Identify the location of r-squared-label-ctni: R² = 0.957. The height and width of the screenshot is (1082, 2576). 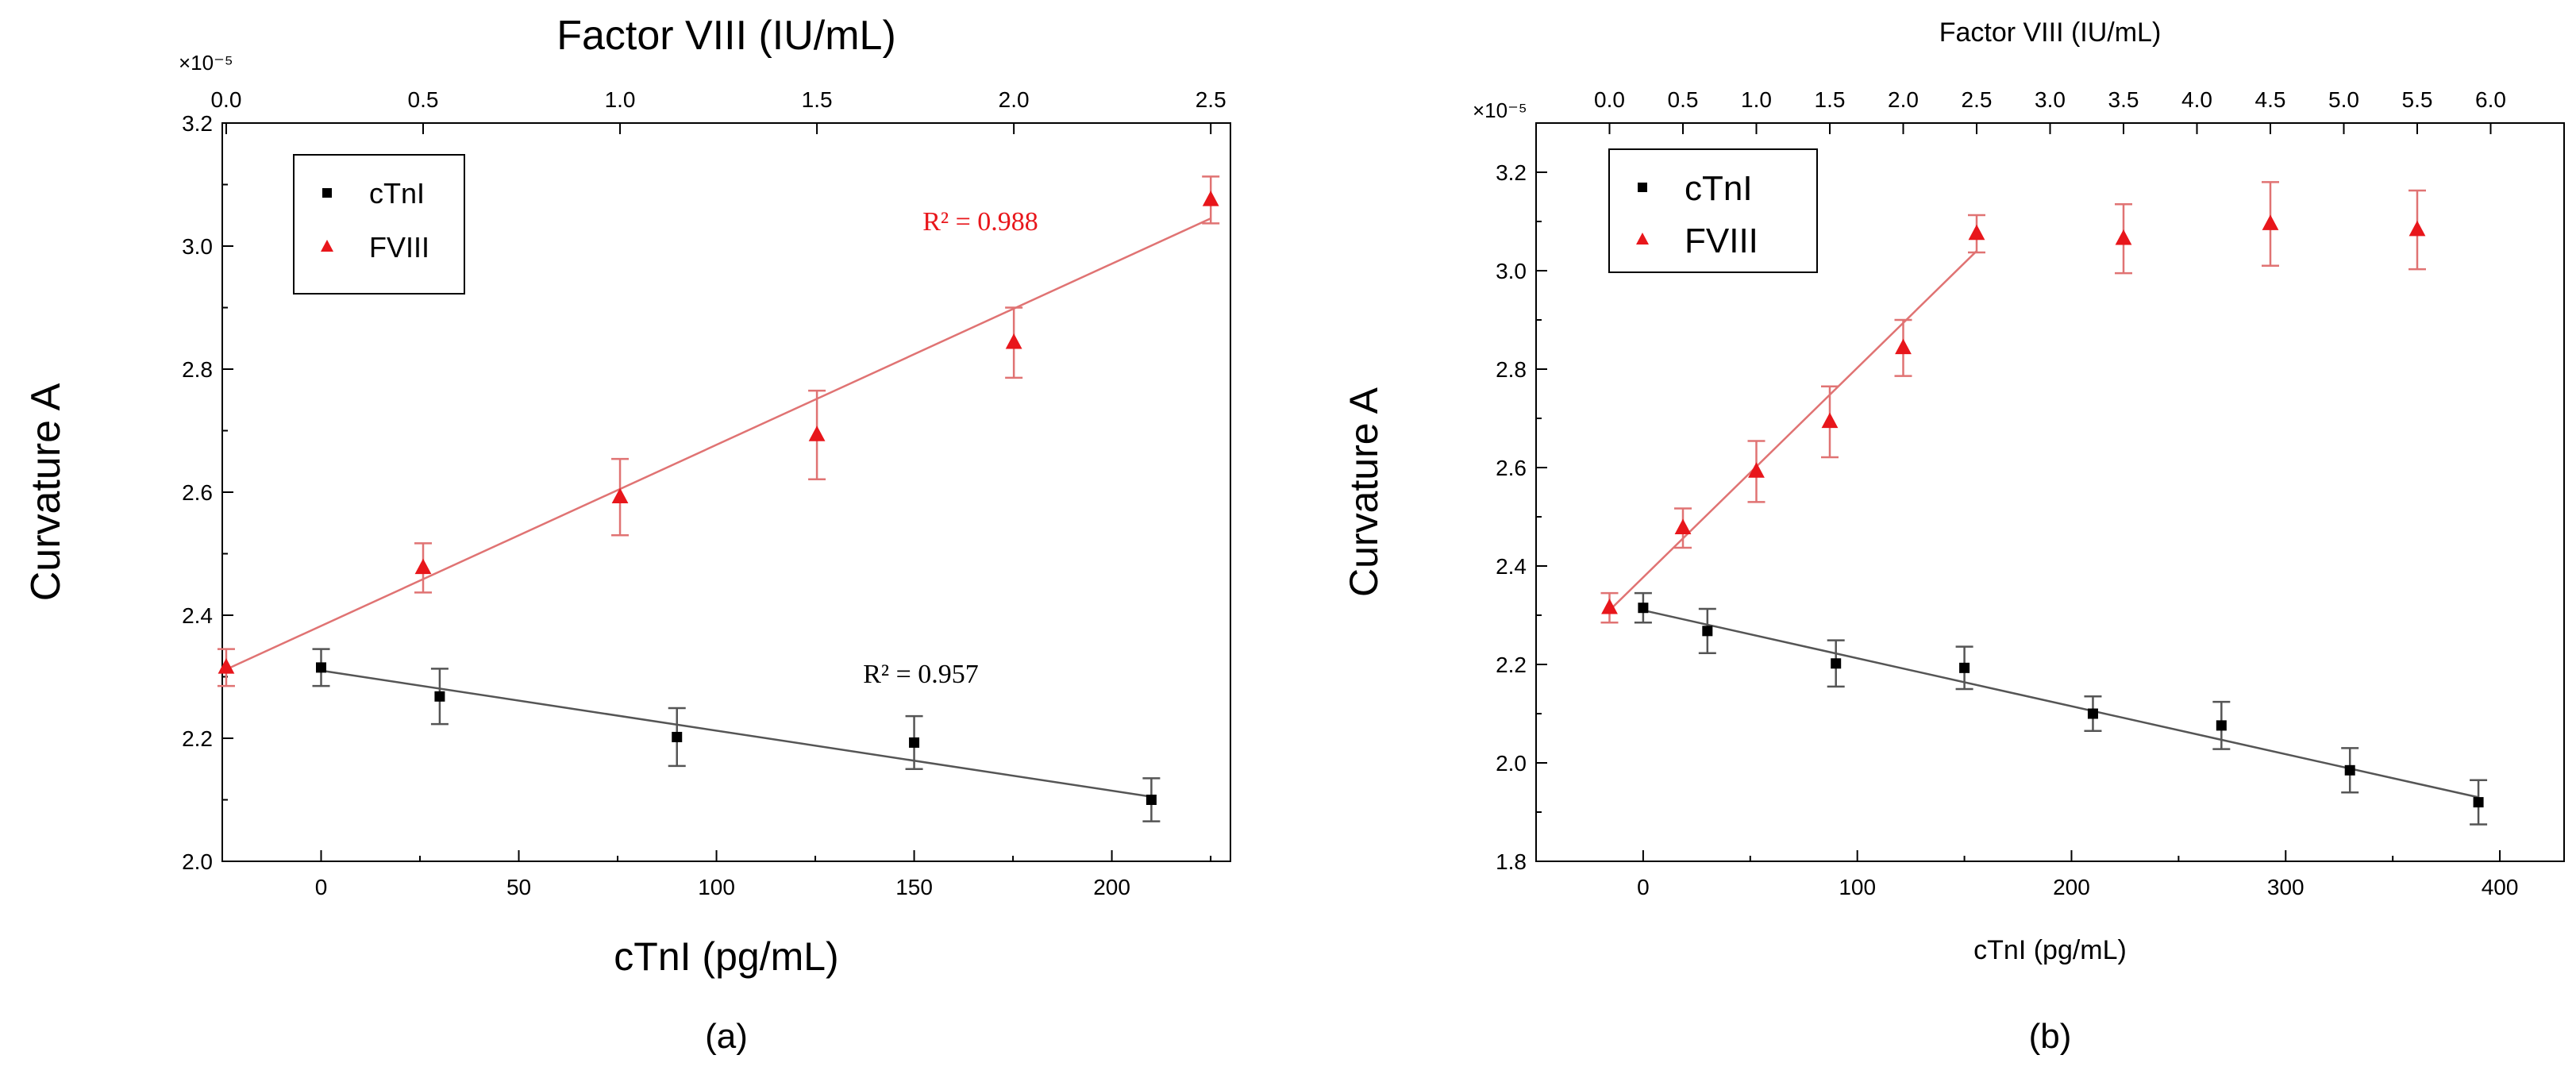
(921, 674).